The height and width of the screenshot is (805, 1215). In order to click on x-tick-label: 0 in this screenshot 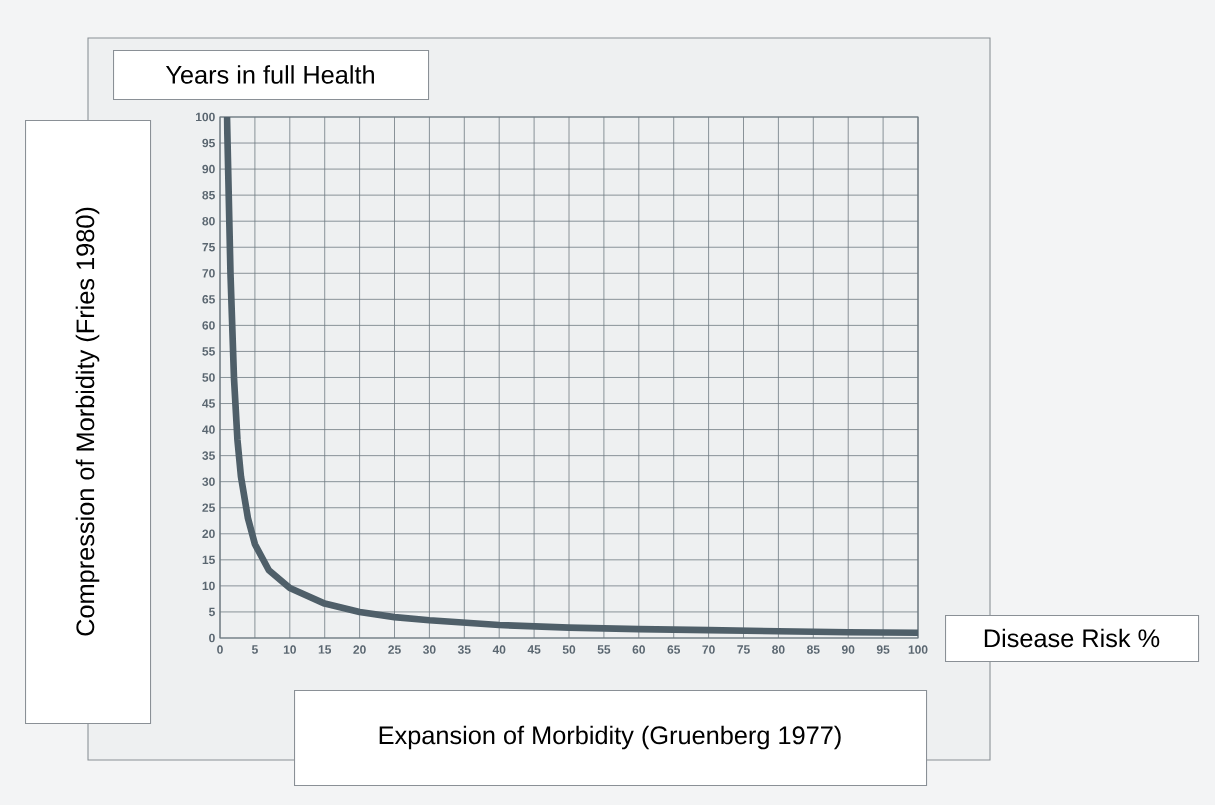, I will do `click(220, 649)`.